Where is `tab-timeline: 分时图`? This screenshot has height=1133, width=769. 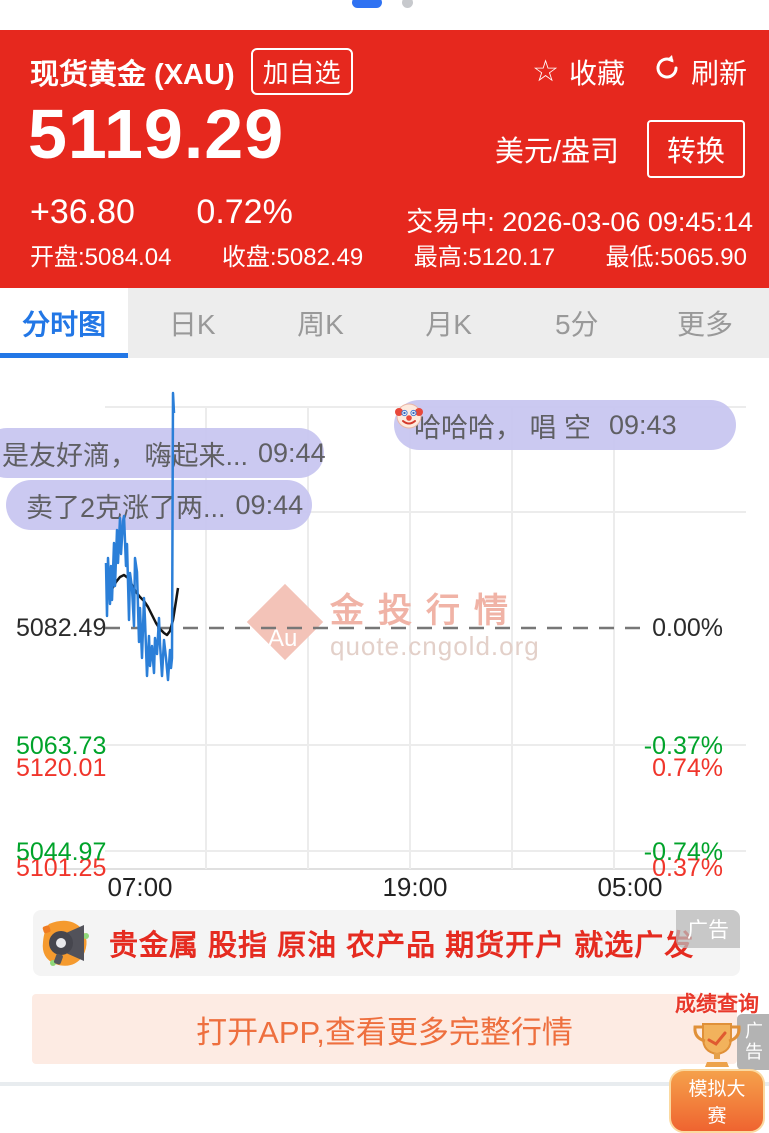 tab-timeline: 分时图 is located at coordinates (64, 323).